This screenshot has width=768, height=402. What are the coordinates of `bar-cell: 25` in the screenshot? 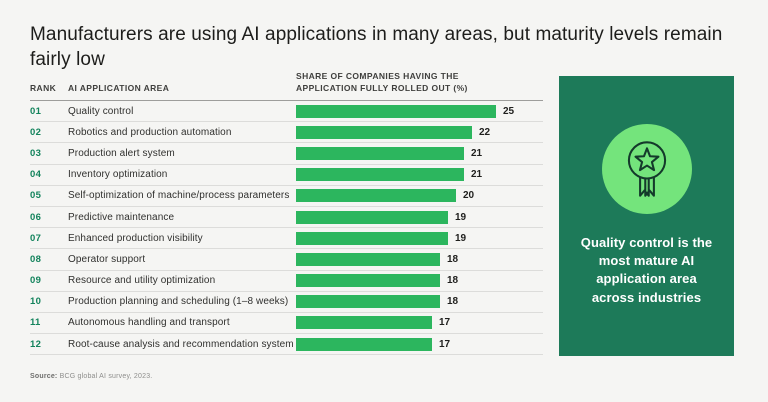 It's located at (419, 111).